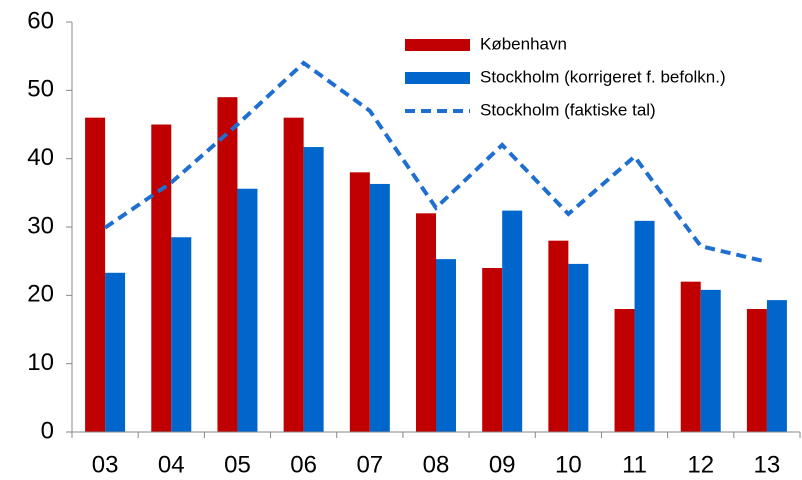 The height and width of the screenshot is (480, 802). Describe the element at coordinates (171, 464) in the screenshot. I see `x-tick-label: 04` at that location.